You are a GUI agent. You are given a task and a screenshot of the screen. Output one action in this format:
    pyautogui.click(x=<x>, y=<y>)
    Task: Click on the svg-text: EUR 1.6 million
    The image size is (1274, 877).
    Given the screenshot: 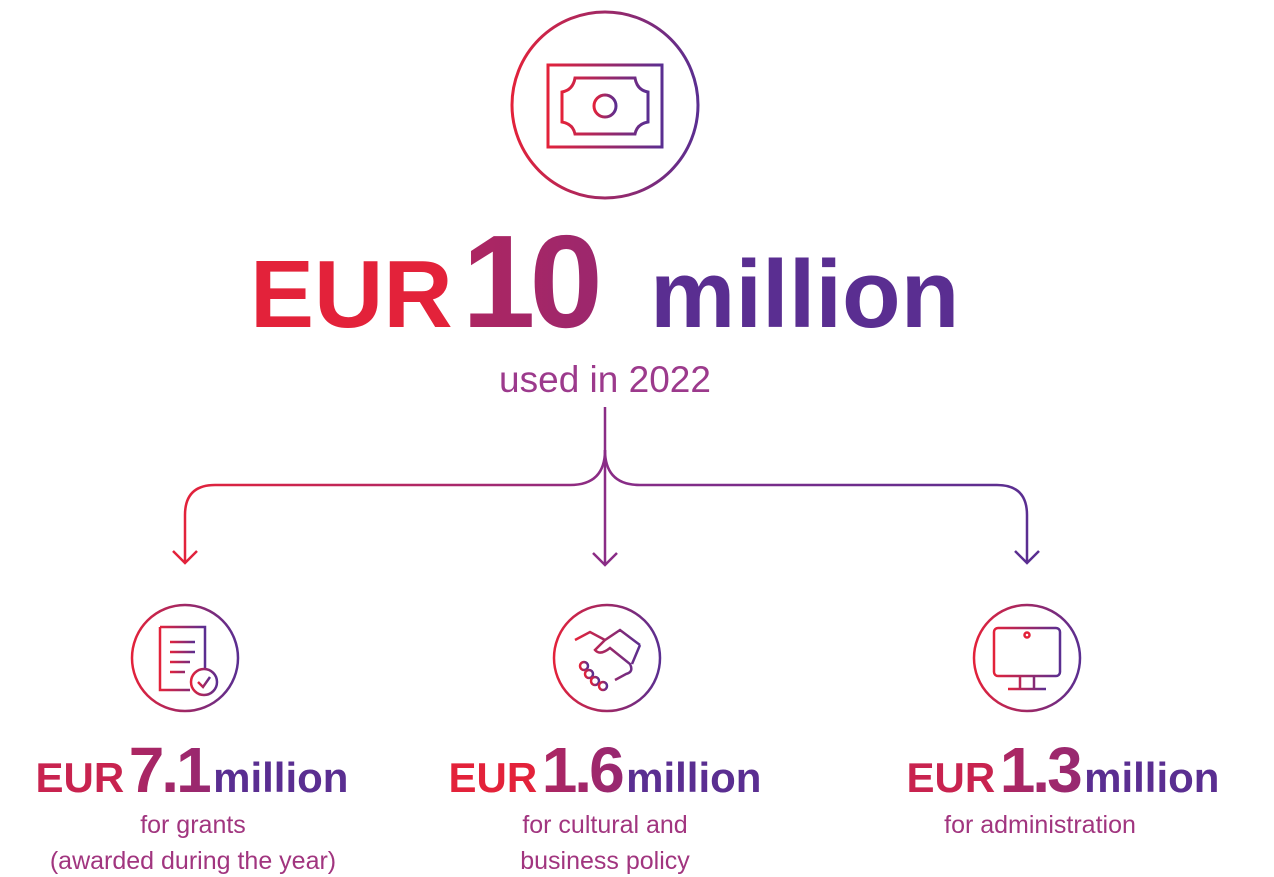 What is the action you would take?
    pyautogui.click(x=605, y=770)
    